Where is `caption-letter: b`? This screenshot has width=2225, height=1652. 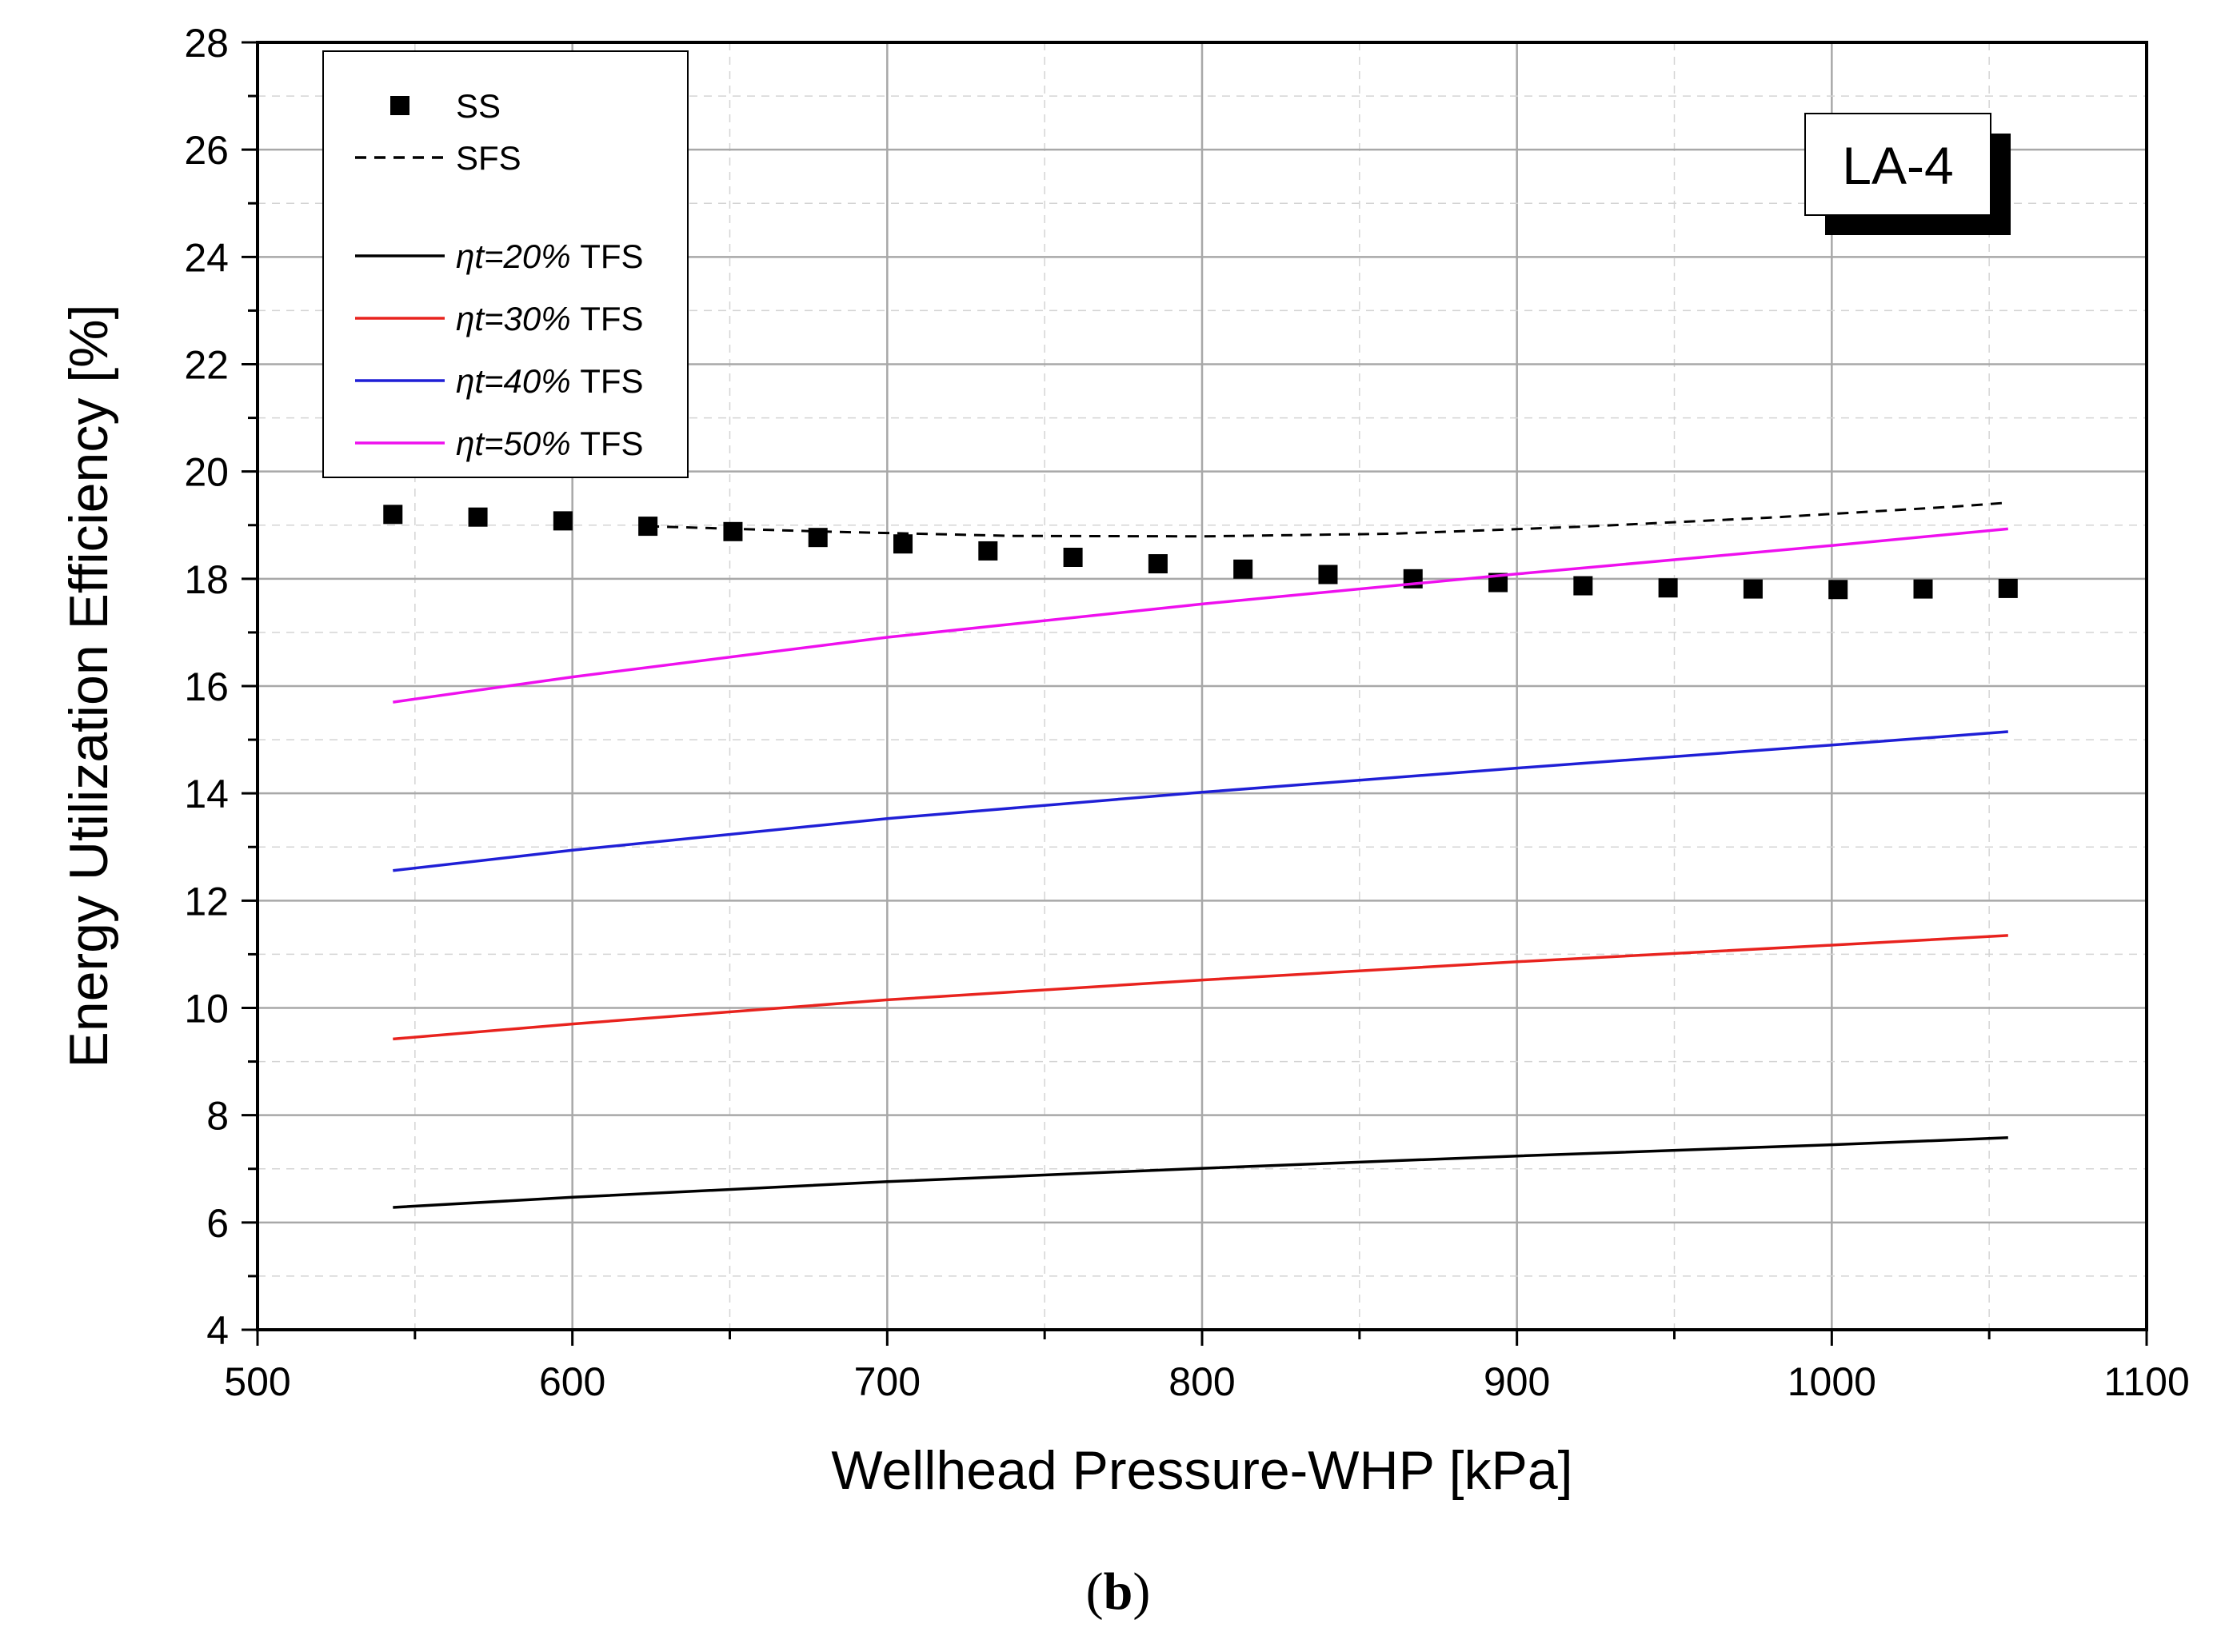
caption-letter: b is located at coordinates (1118, 1591).